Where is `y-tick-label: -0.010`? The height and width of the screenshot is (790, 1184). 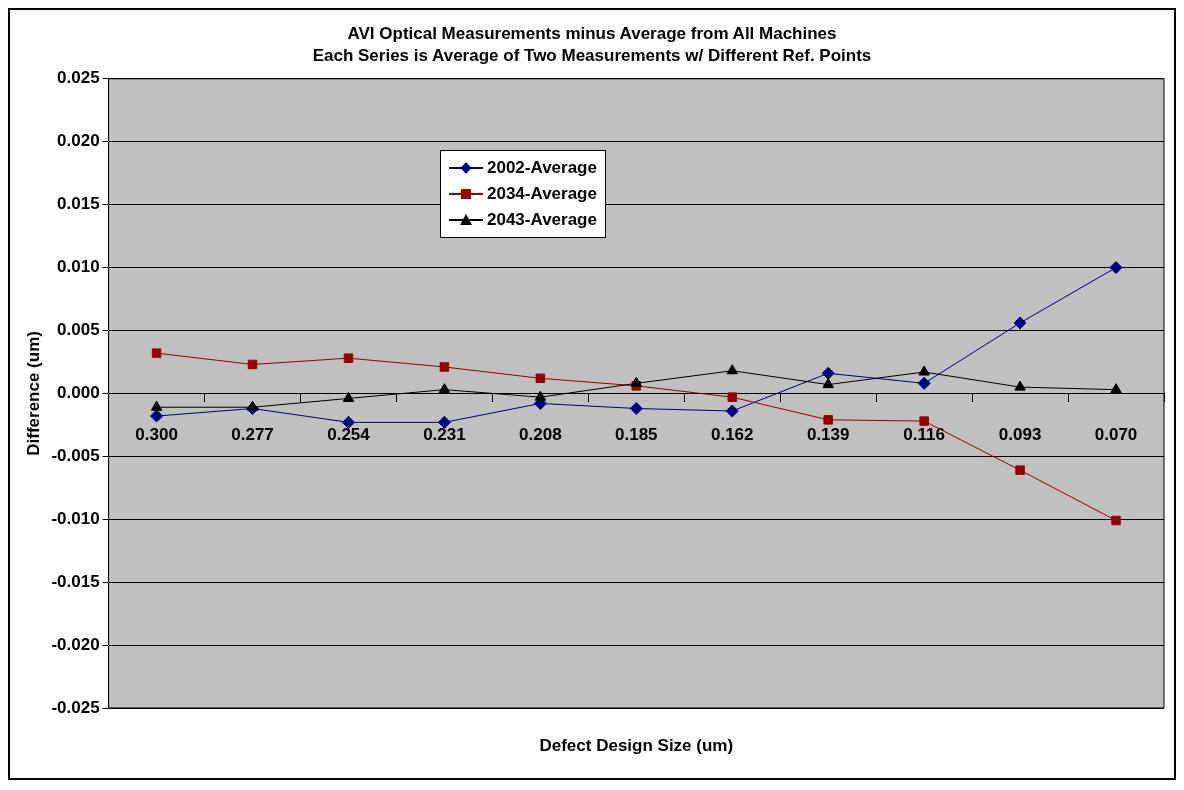 y-tick-label: -0.010 is located at coordinates (75, 518).